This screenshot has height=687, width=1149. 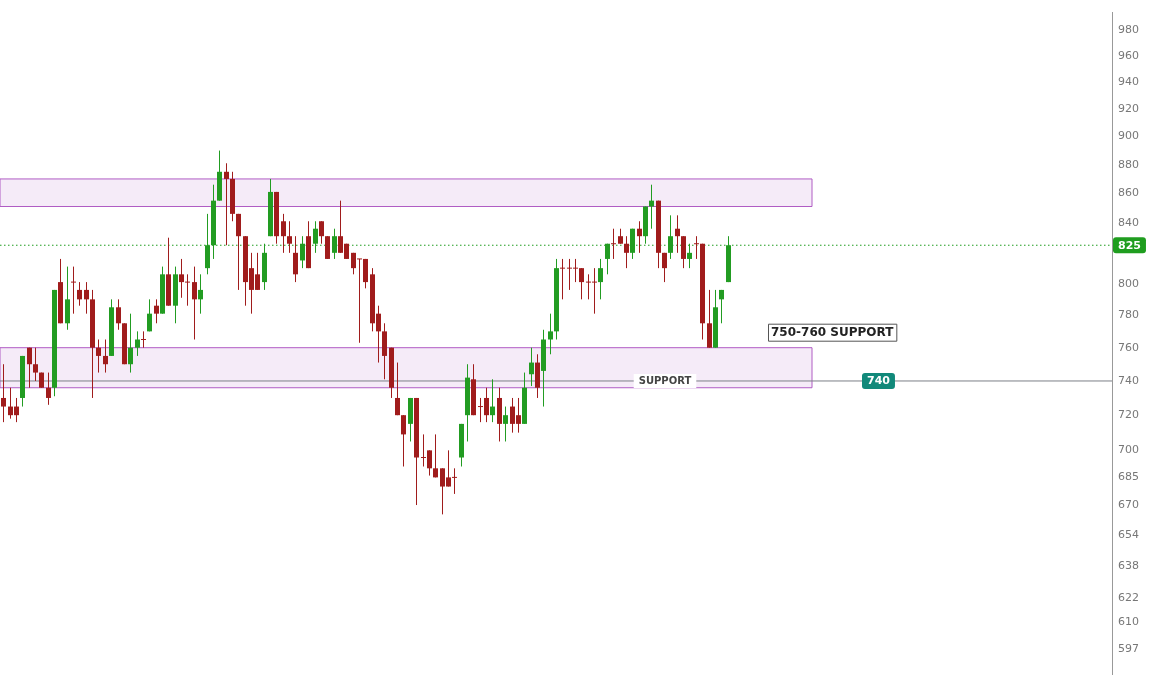 What do you see at coordinates (1128, 415) in the screenshot?
I see `y-tick-label: 720` at bounding box center [1128, 415].